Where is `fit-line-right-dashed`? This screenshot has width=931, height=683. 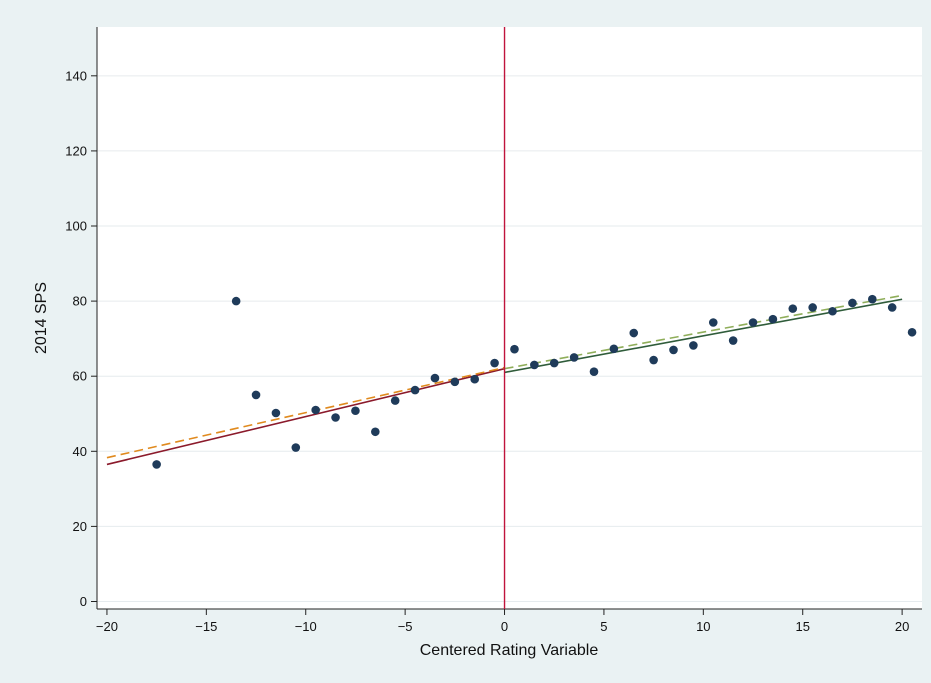 fit-line-right-dashed is located at coordinates (703, 332).